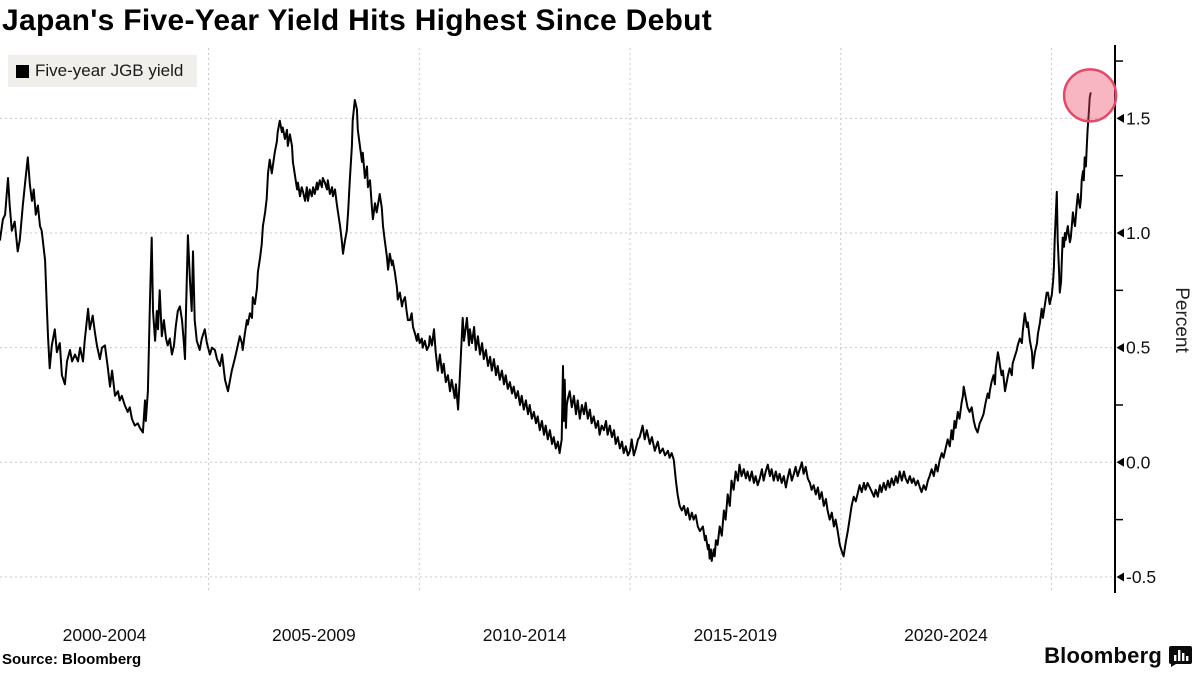 The image size is (1200, 675). I want to click on y-tick-label: 1.5, so click(1138, 118).